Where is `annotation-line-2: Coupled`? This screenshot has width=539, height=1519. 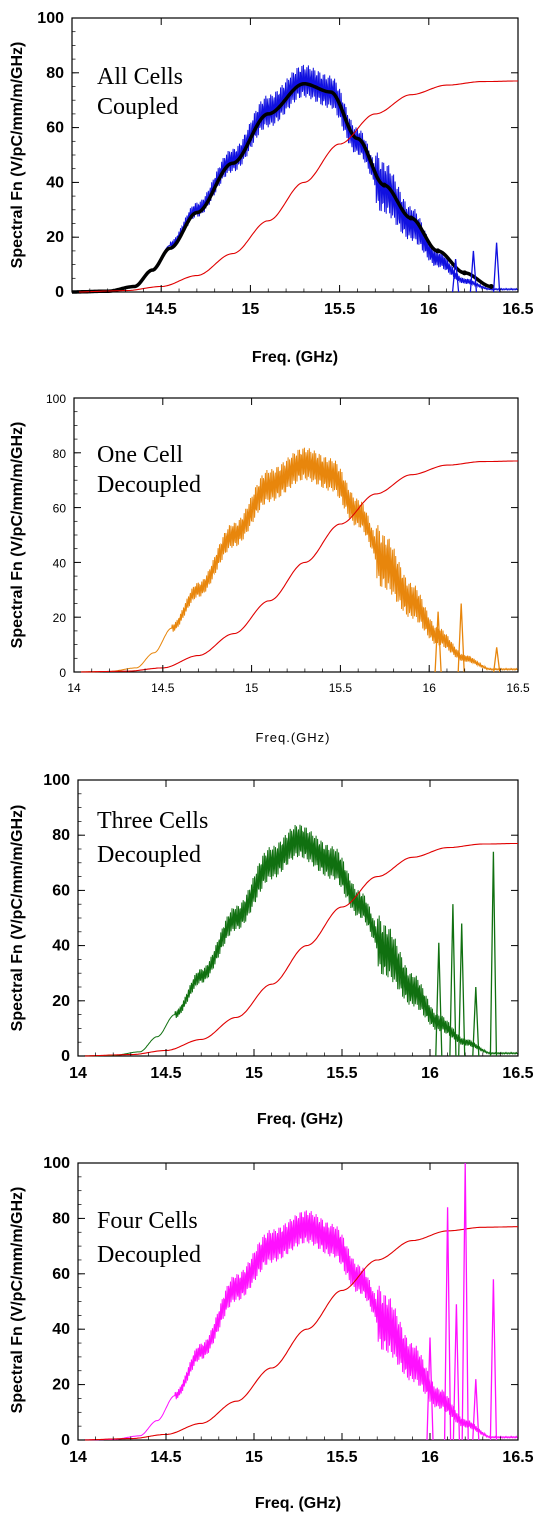
annotation-line-2: Coupled is located at coordinates (137, 107).